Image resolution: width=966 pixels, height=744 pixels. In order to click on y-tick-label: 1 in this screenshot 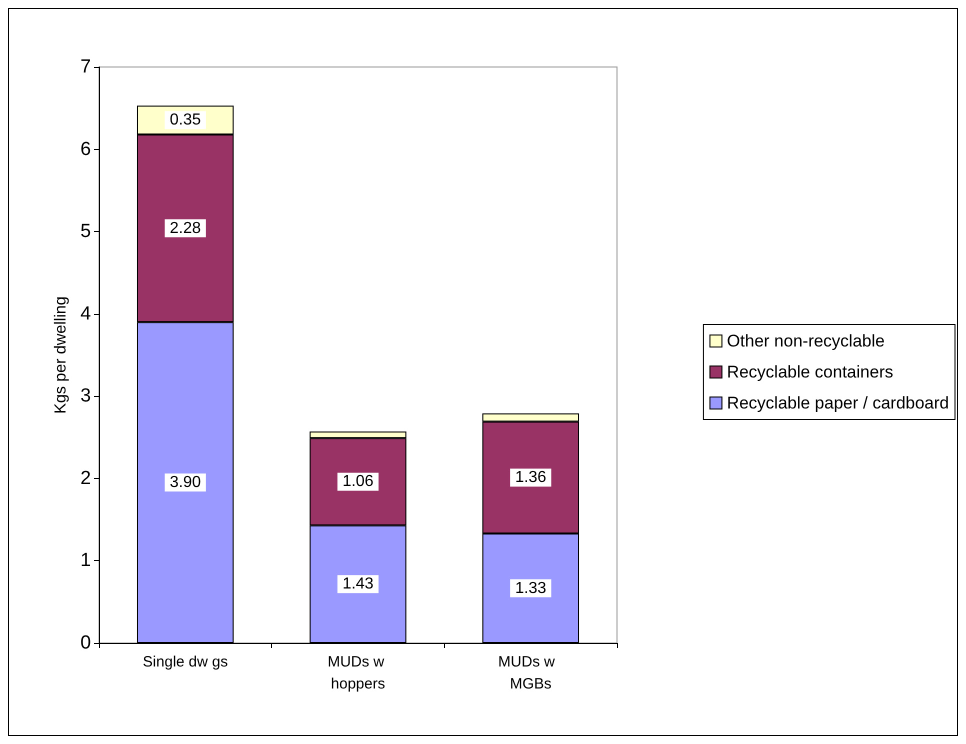, I will do `click(85, 561)`.